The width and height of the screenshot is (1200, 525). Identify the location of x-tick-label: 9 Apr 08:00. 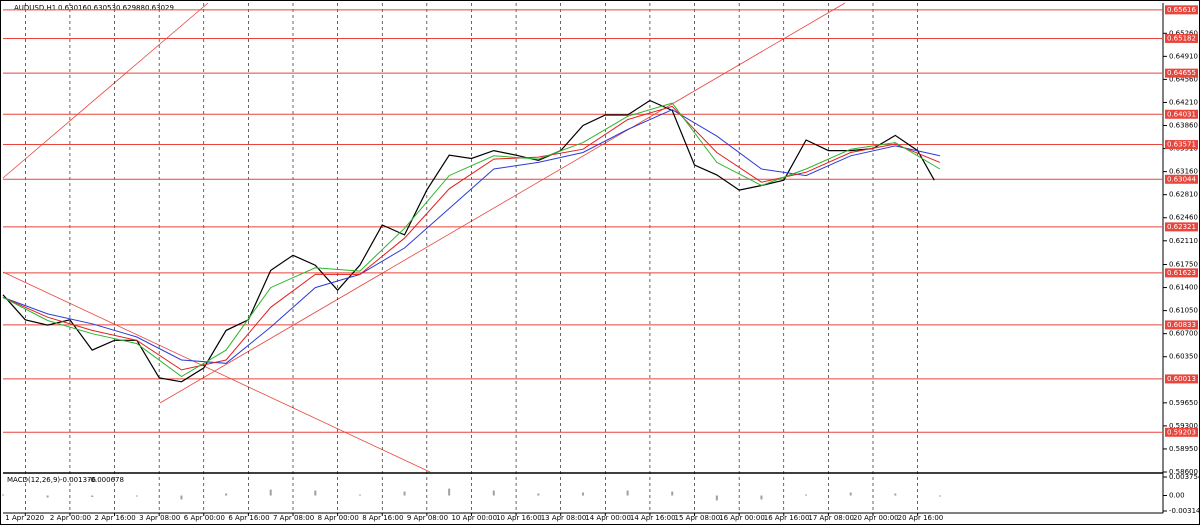
(427, 518).